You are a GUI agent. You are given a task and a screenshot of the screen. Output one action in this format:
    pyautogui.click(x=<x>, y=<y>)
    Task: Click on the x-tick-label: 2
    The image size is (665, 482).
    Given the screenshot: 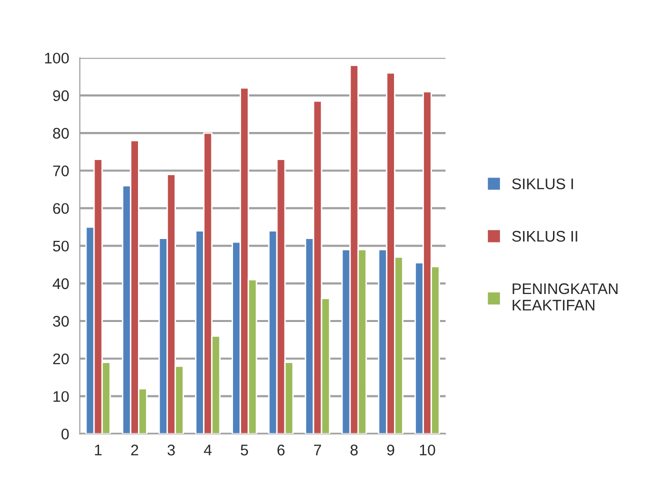 What is the action you would take?
    pyautogui.click(x=134, y=450)
    